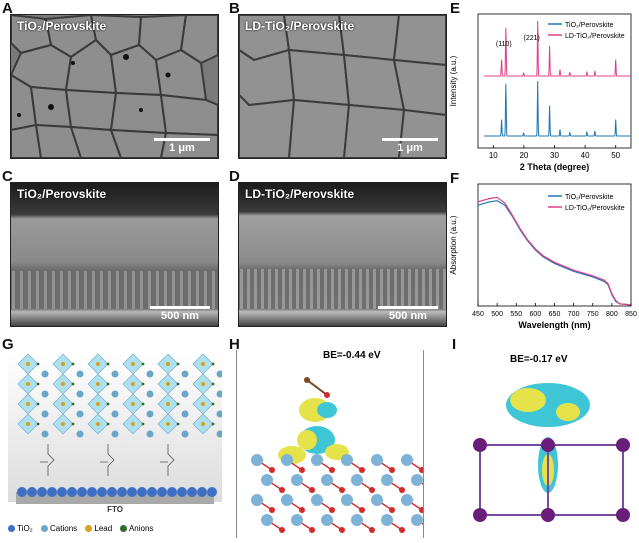 The height and width of the screenshot is (543, 639). Describe the element at coordinates (7, 176) in the screenshot. I see `panel-label-c: C` at that location.